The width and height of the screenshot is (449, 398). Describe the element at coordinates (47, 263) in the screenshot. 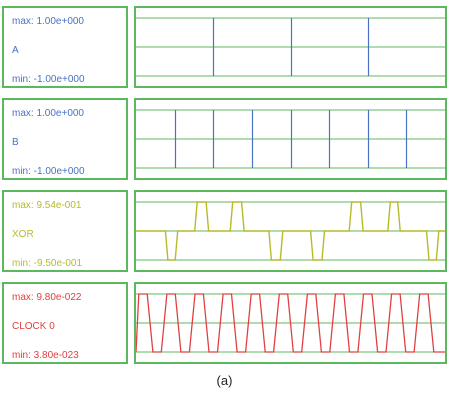

I see `min-value-label: min: -9.50e-001` at that location.